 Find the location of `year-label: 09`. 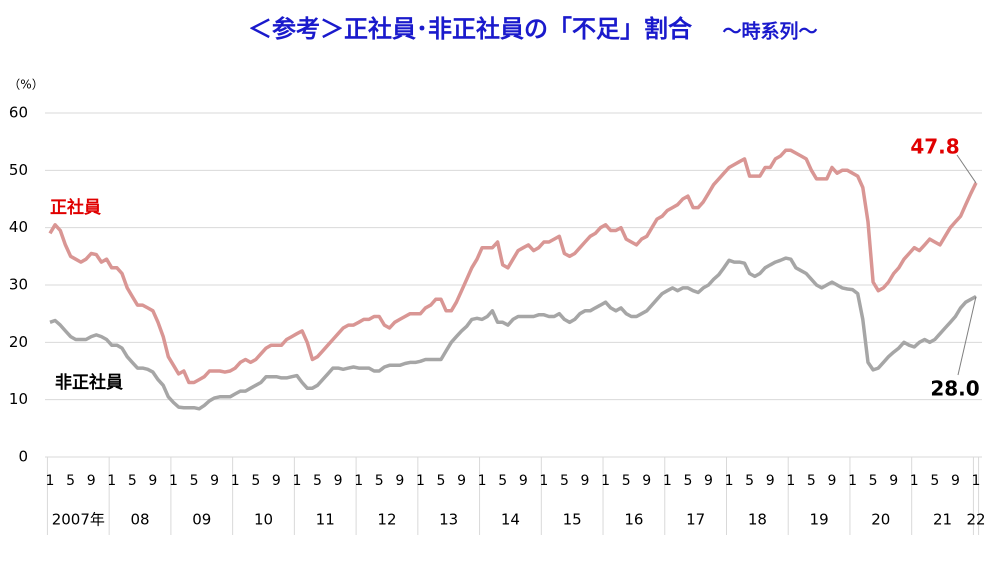

year-label: 09 is located at coordinates (201, 520).